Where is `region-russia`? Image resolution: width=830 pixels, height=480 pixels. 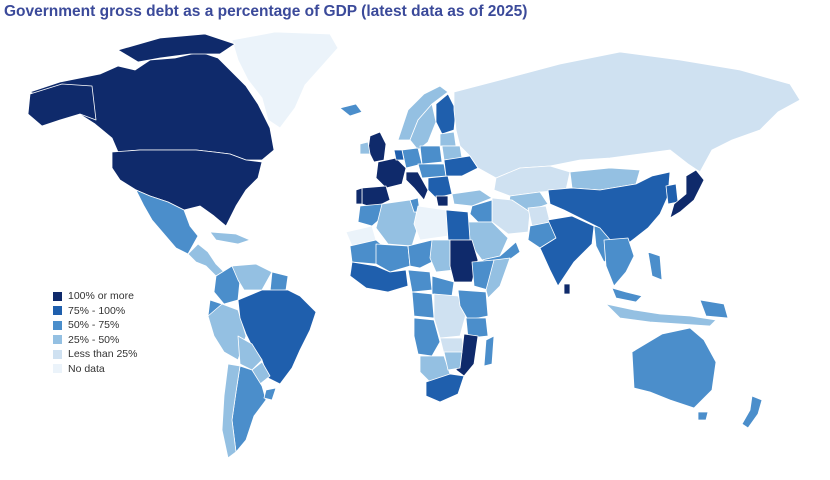 region-russia is located at coordinates (627, 115).